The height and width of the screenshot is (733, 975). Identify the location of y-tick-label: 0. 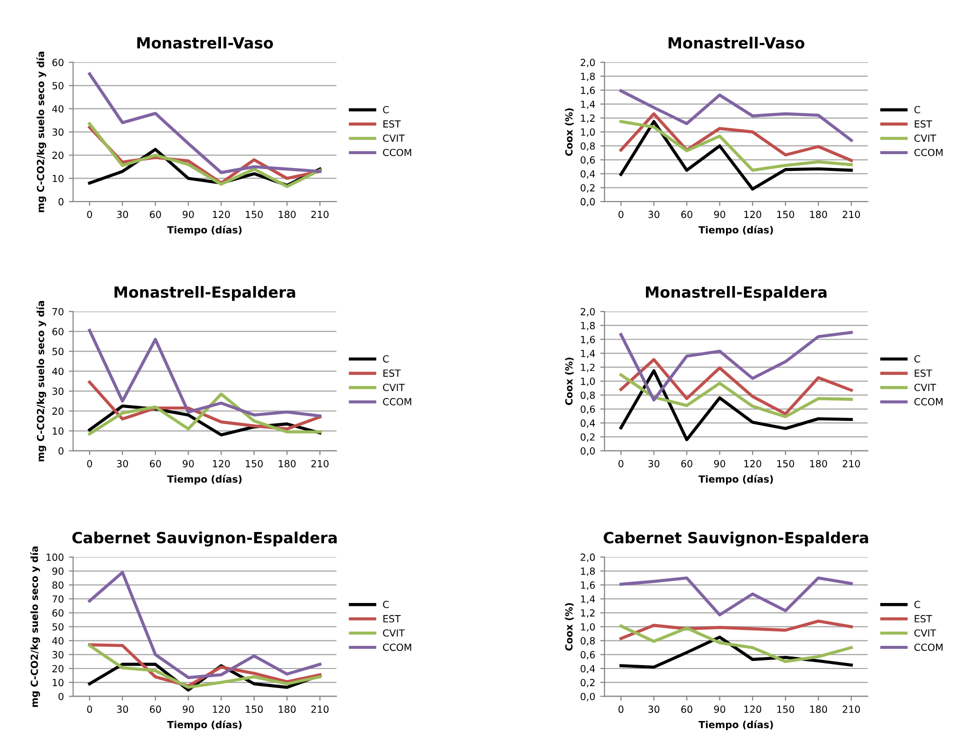
(61, 696).